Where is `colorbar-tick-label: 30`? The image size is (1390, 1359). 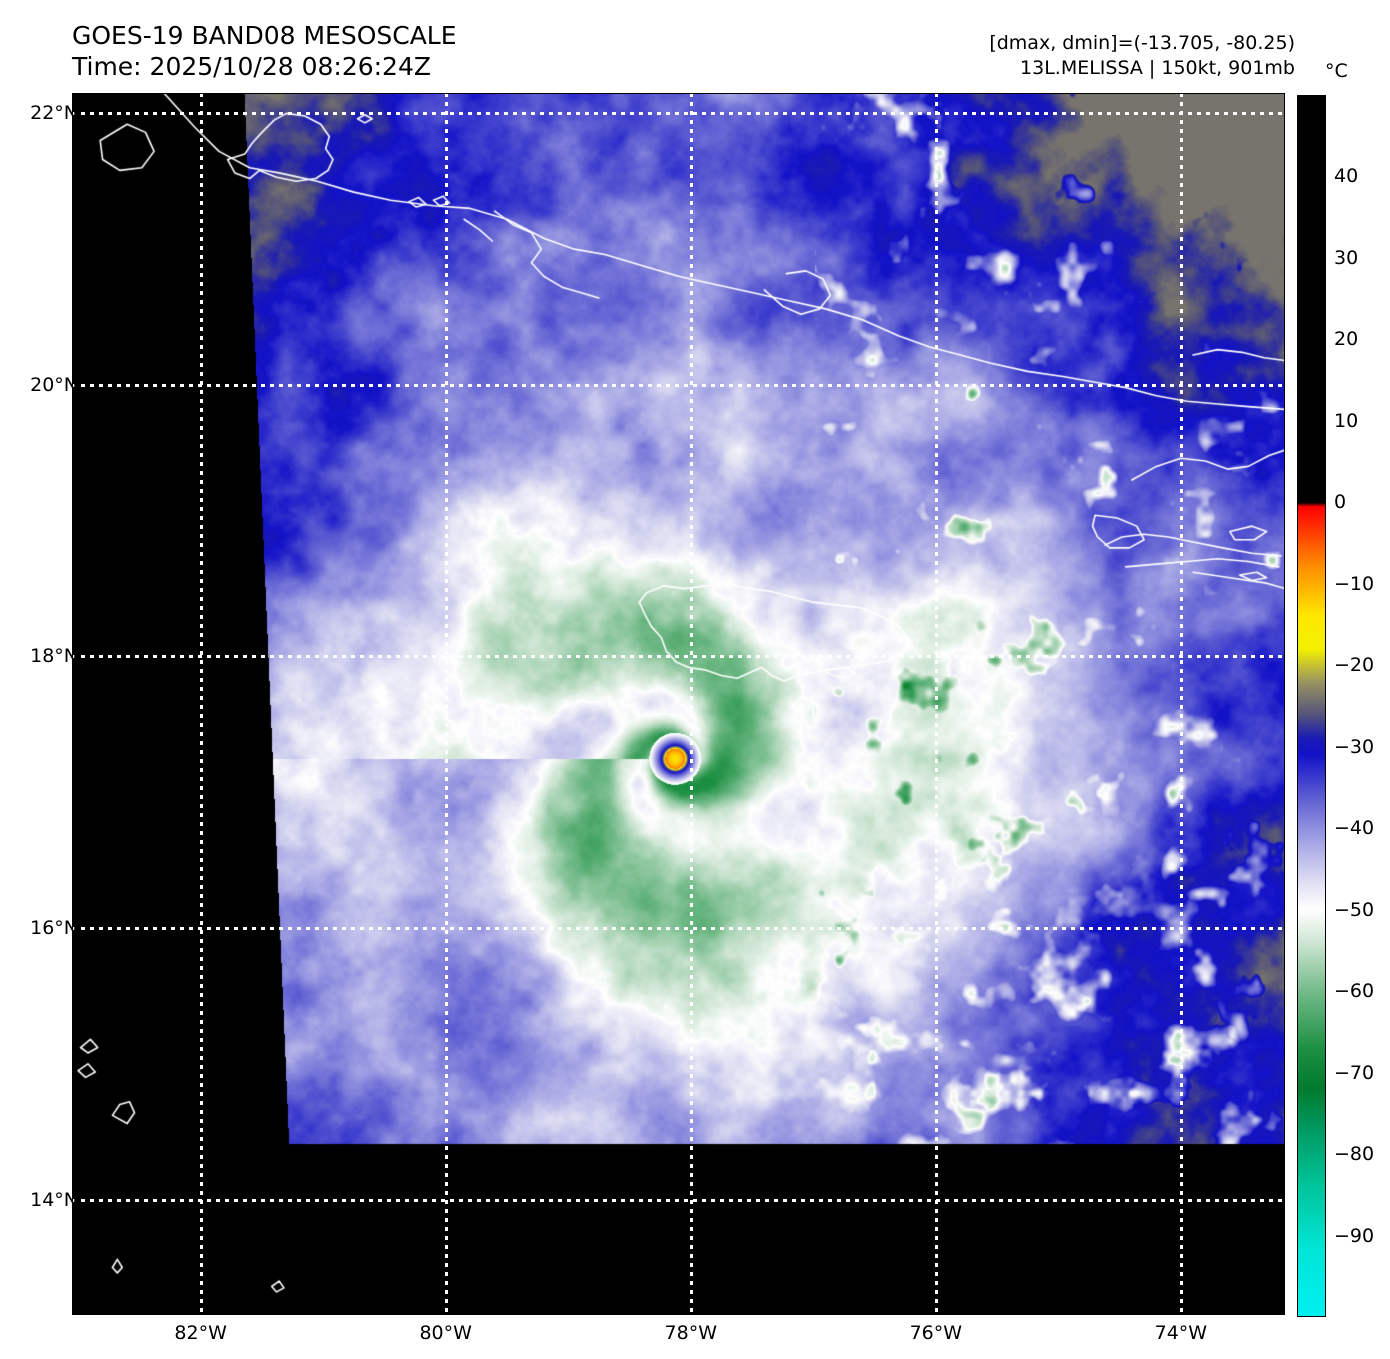
colorbar-tick-label: 30 is located at coordinates (1346, 257).